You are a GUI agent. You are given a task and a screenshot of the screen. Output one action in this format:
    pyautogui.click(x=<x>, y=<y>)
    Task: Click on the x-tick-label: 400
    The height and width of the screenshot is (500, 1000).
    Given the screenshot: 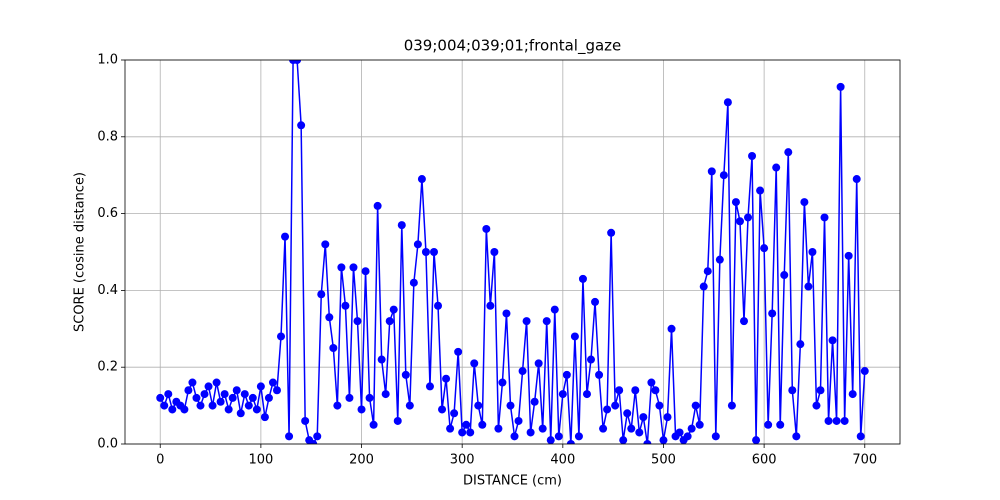 What is the action you would take?
    pyautogui.click(x=562, y=460)
    